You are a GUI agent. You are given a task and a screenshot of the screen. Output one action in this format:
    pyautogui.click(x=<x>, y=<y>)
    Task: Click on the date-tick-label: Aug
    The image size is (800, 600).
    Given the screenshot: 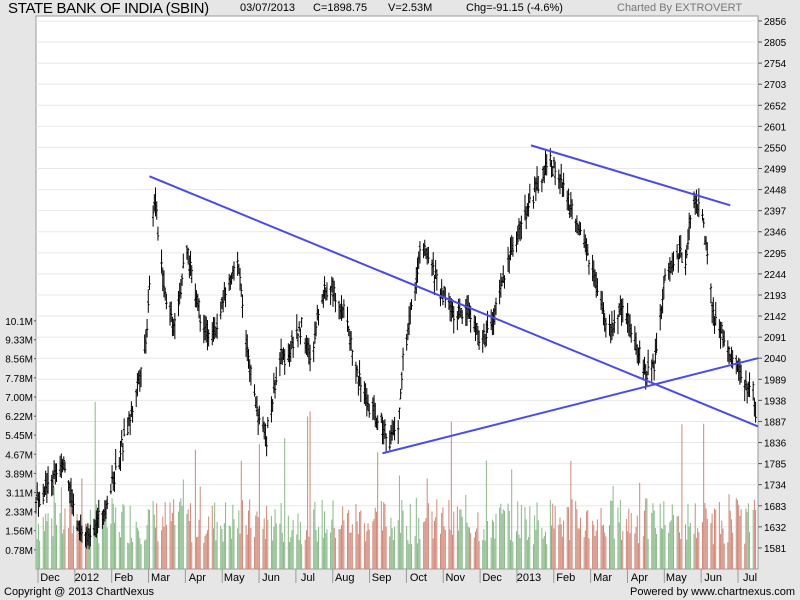 What is the action you would take?
    pyautogui.click(x=345, y=578)
    